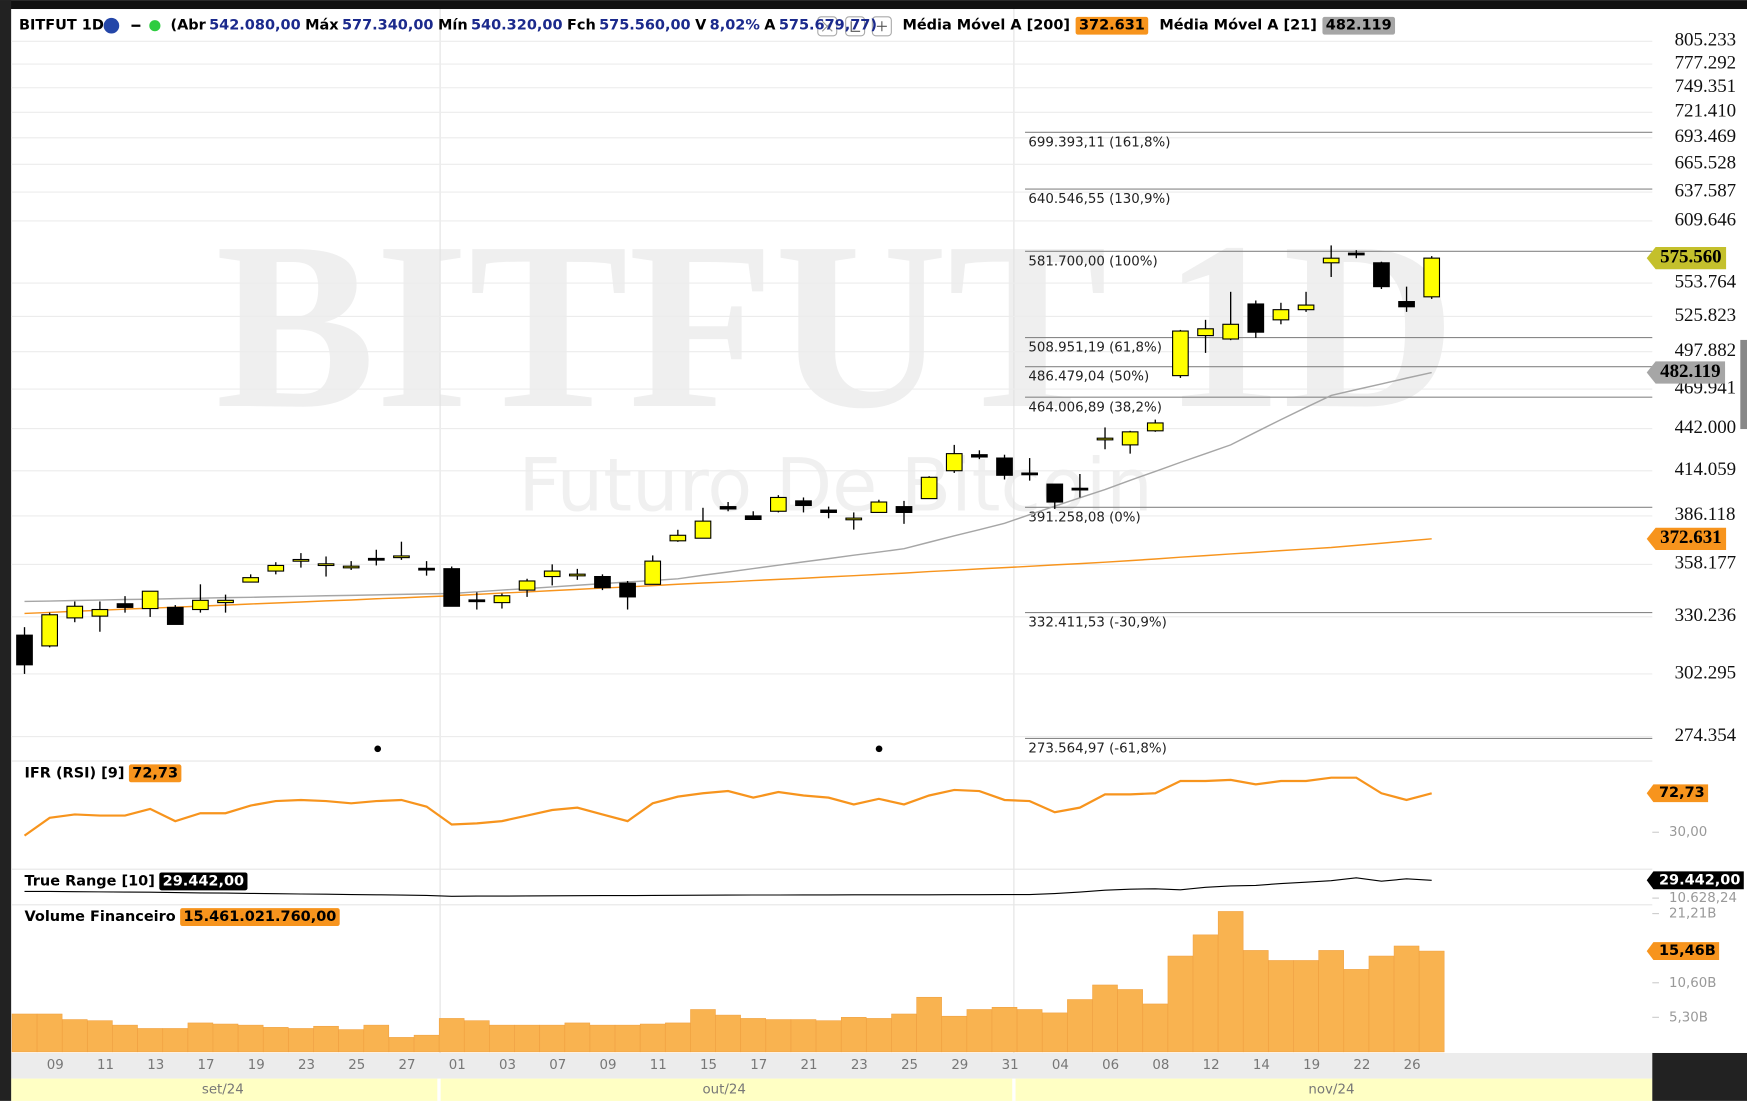 Image resolution: width=1747 pixels, height=1101 pixels. I want to click on y-tick-label: 553.764, so click(1706, 281).